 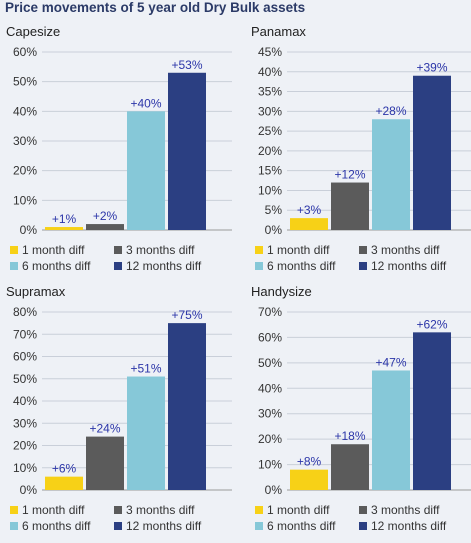 I want to click on data-label: +6%, so click(x=64, y=469).